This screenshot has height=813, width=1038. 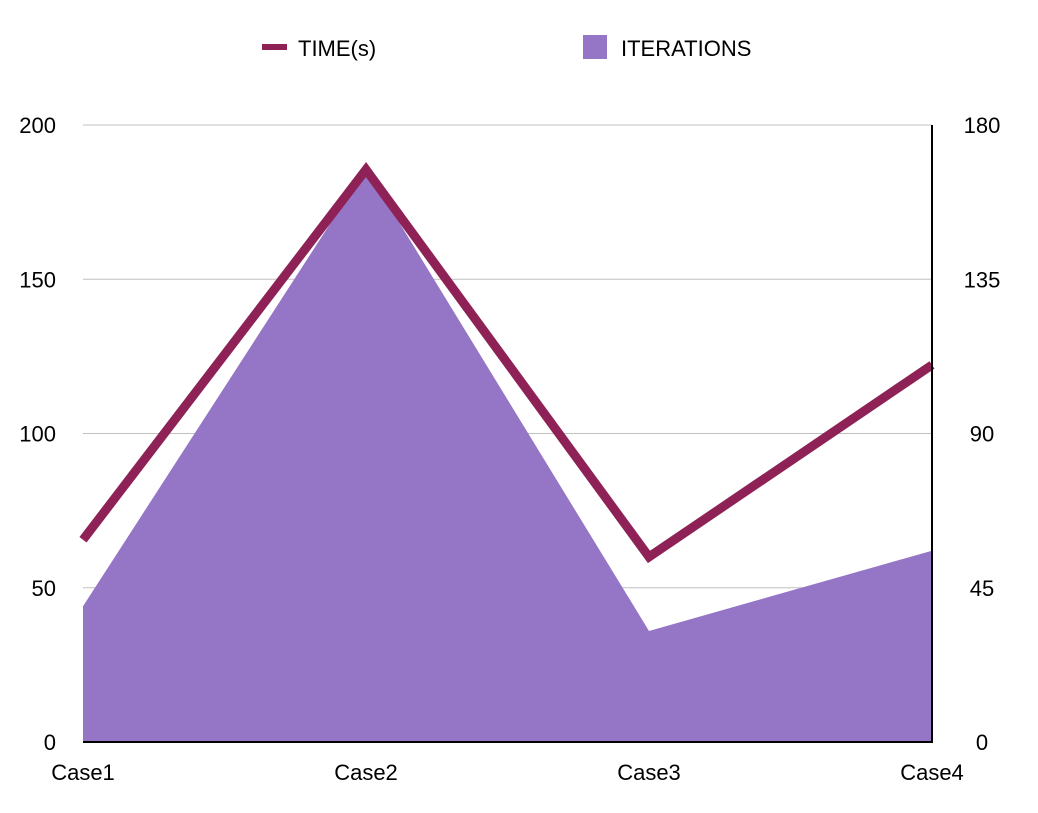 I want to click on right-tick-label: 135, so click(x=982, y=279).